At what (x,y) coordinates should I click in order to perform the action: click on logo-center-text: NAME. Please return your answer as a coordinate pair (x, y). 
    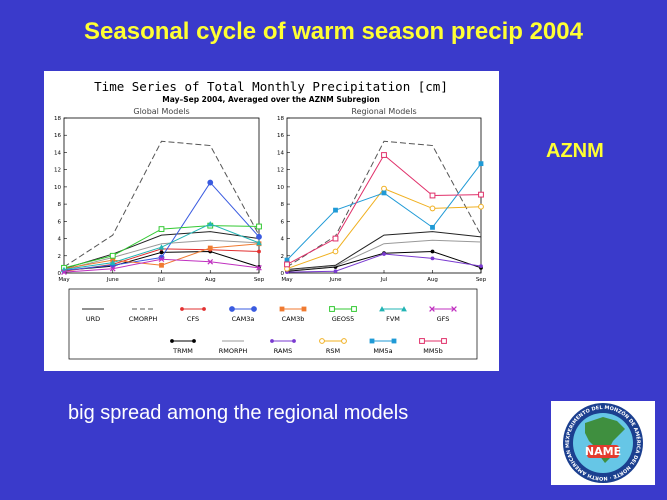
    Looking at the image, I should click on (603, 451).